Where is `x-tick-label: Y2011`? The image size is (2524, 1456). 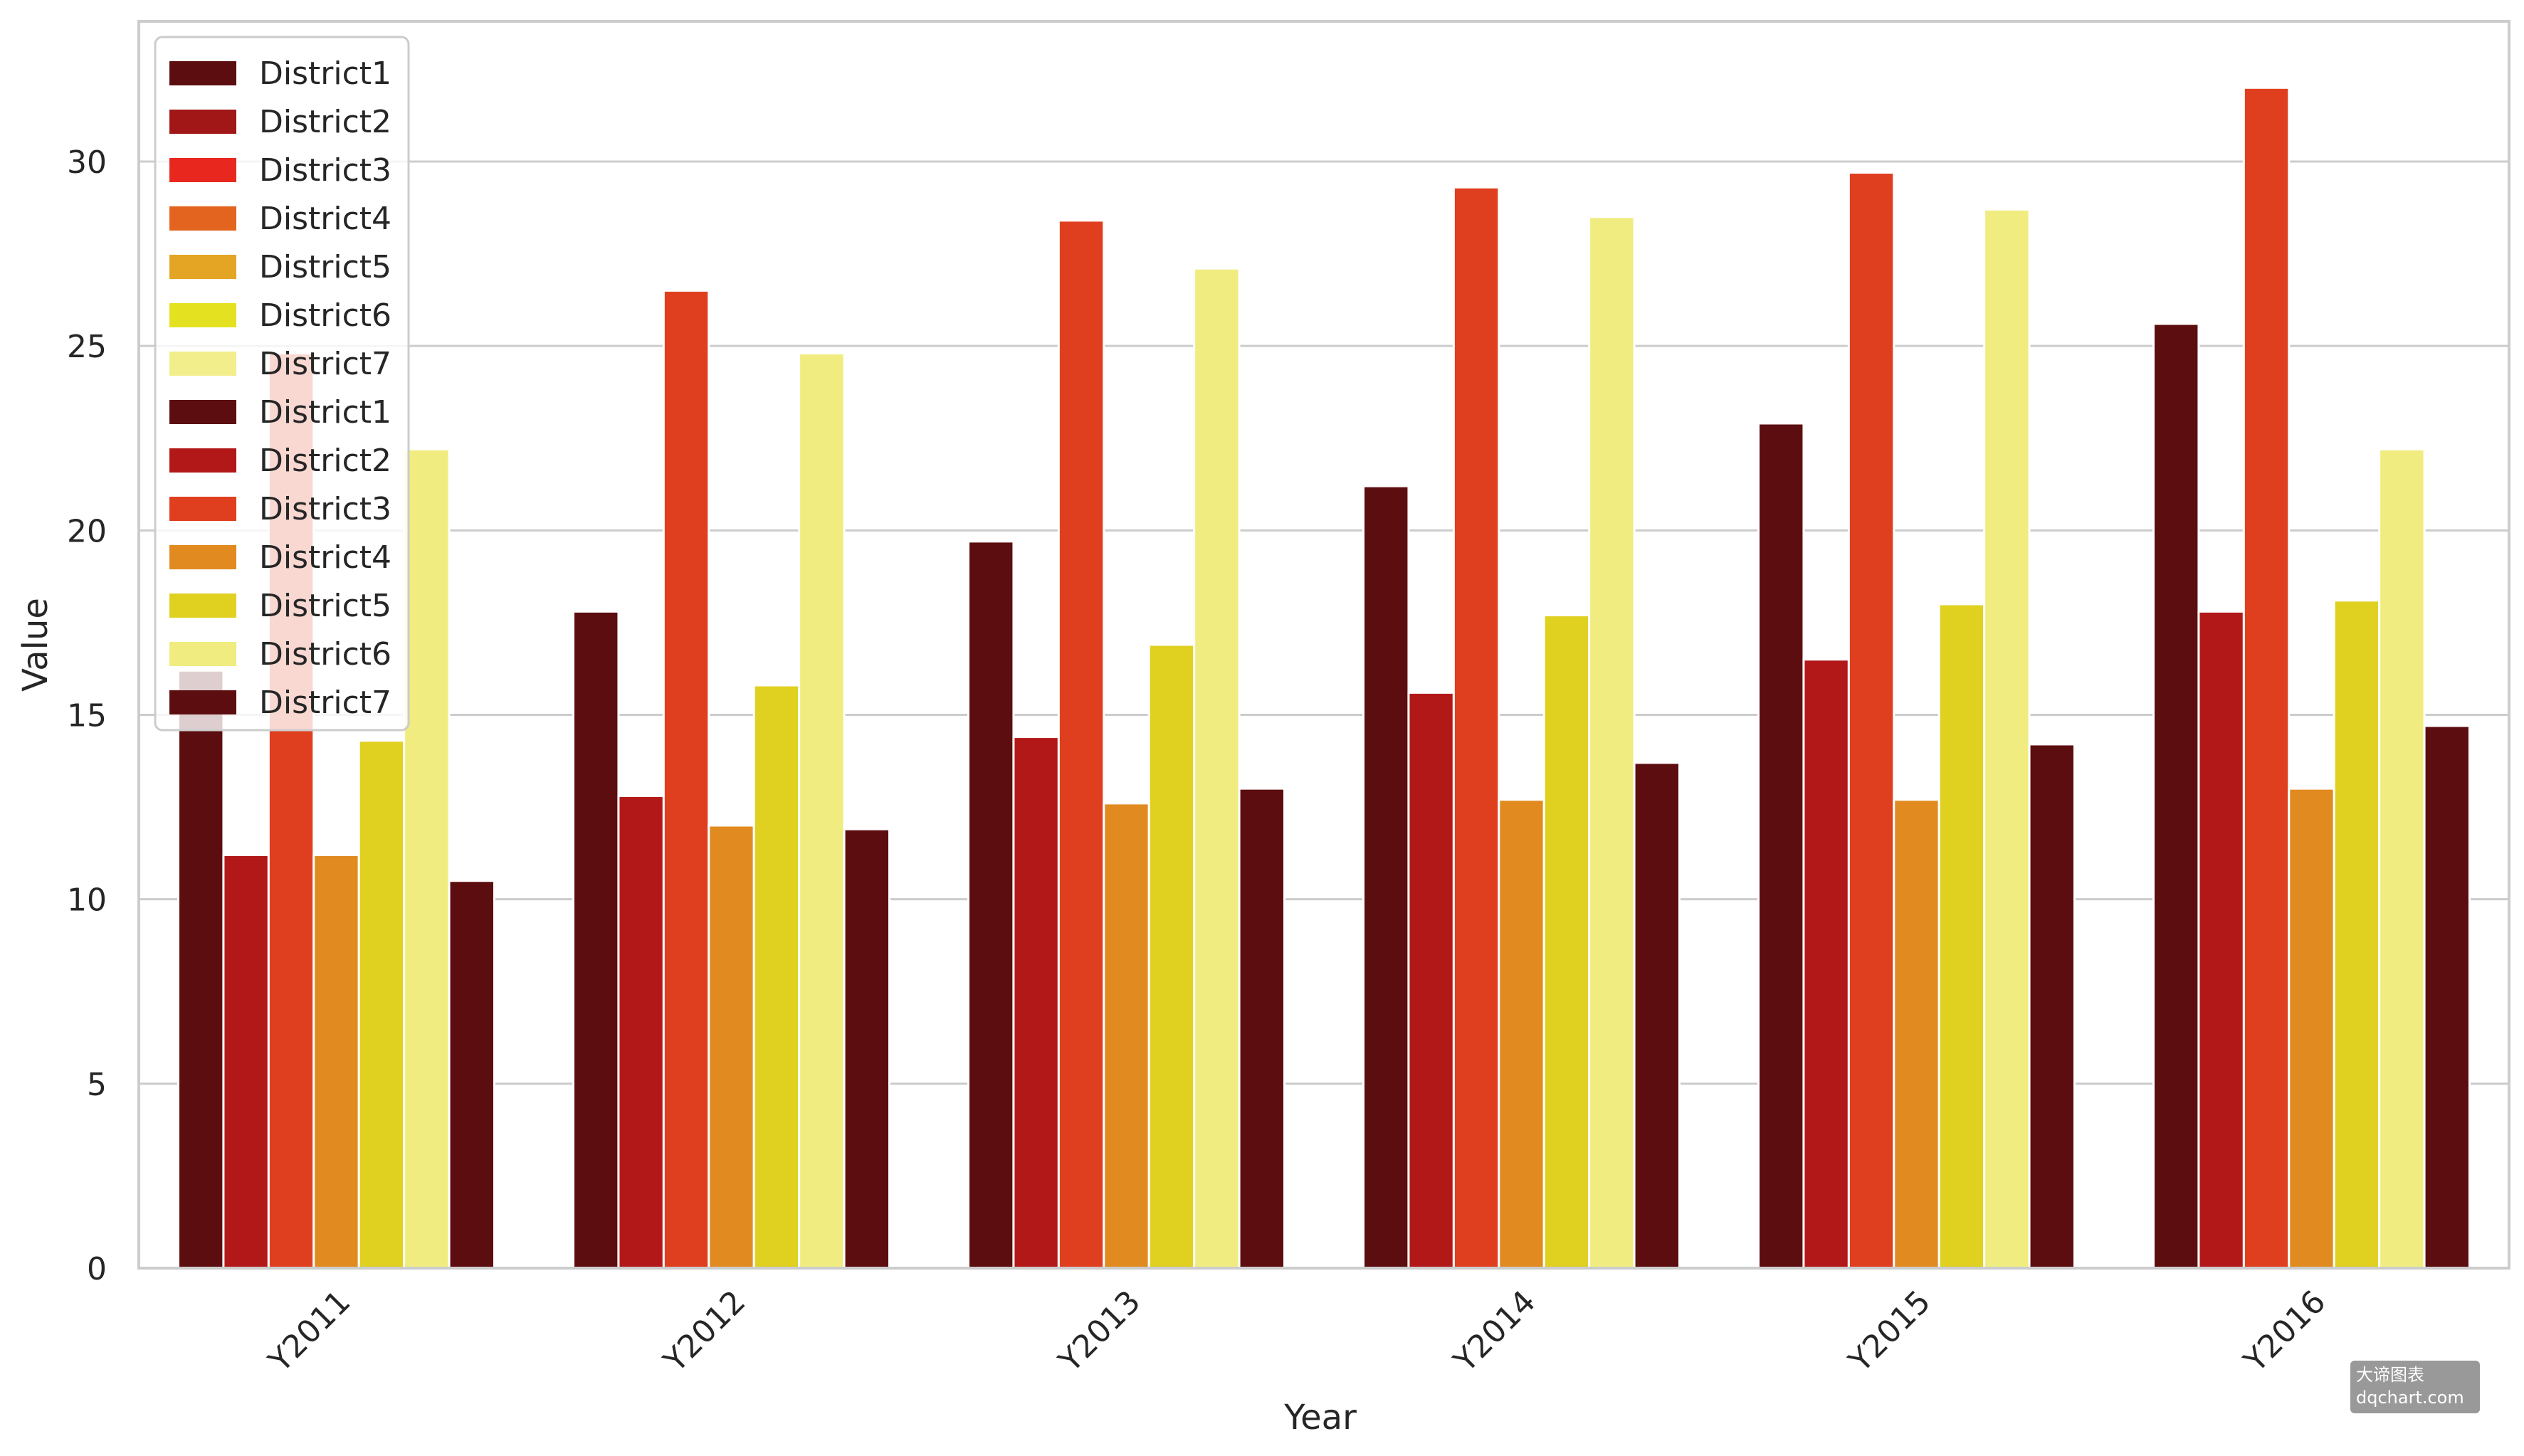
x-tick-label: Y2011 is located at coordinates (309, 1332).